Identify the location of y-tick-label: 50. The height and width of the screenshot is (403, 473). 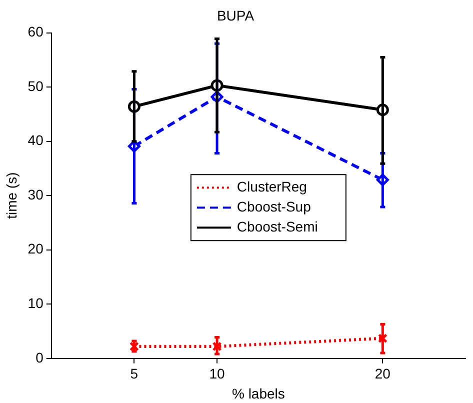
(36, 86).